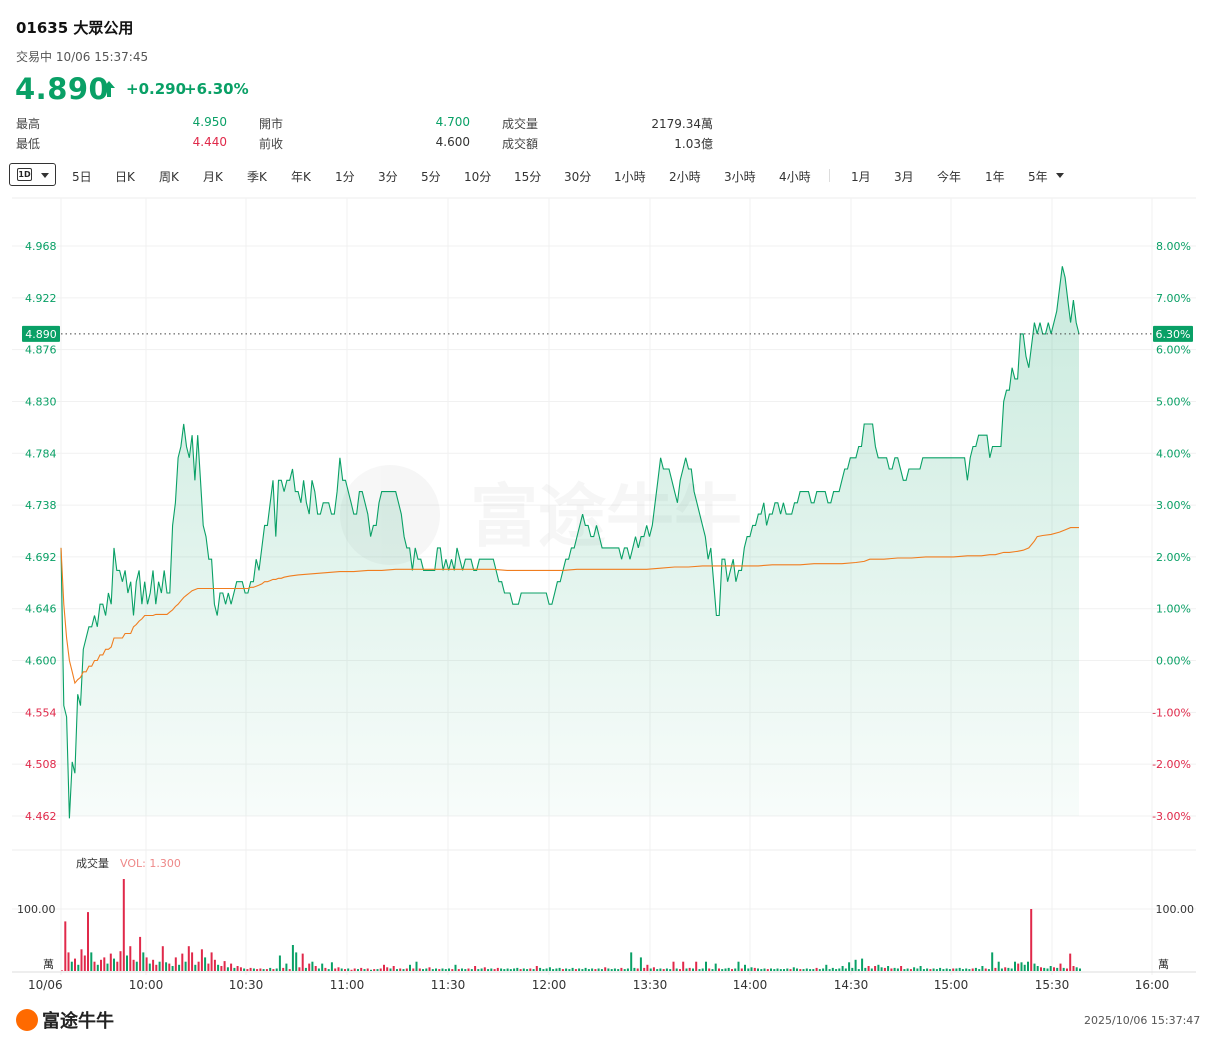 The height and width of the screenshot is (1047, 1213). Describe the element at coordinates (1152, 985) in the screenshot. I see `x-tick-label: 16:00` at that location.